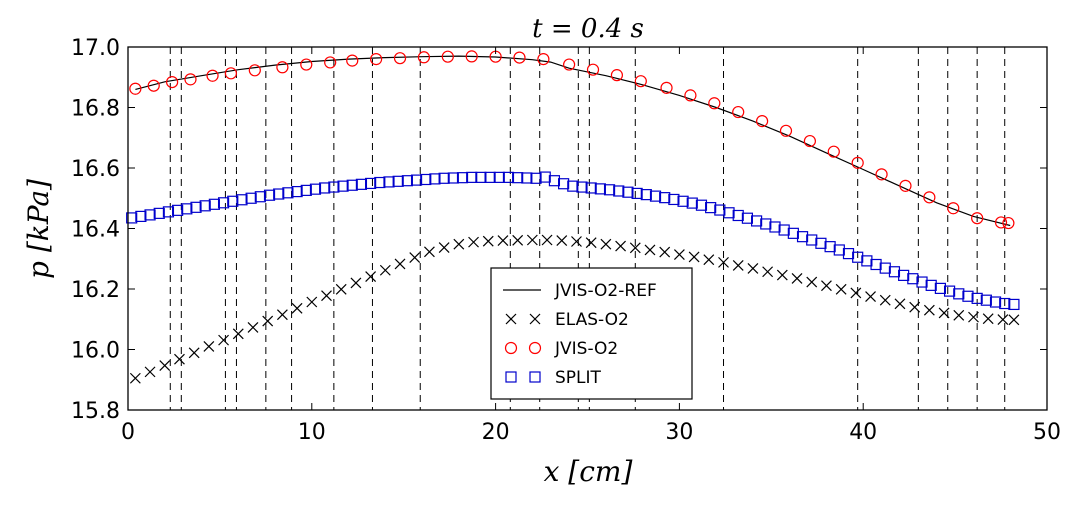  I want to click on chart-title: t = 0.4 s, so click(588, 29).